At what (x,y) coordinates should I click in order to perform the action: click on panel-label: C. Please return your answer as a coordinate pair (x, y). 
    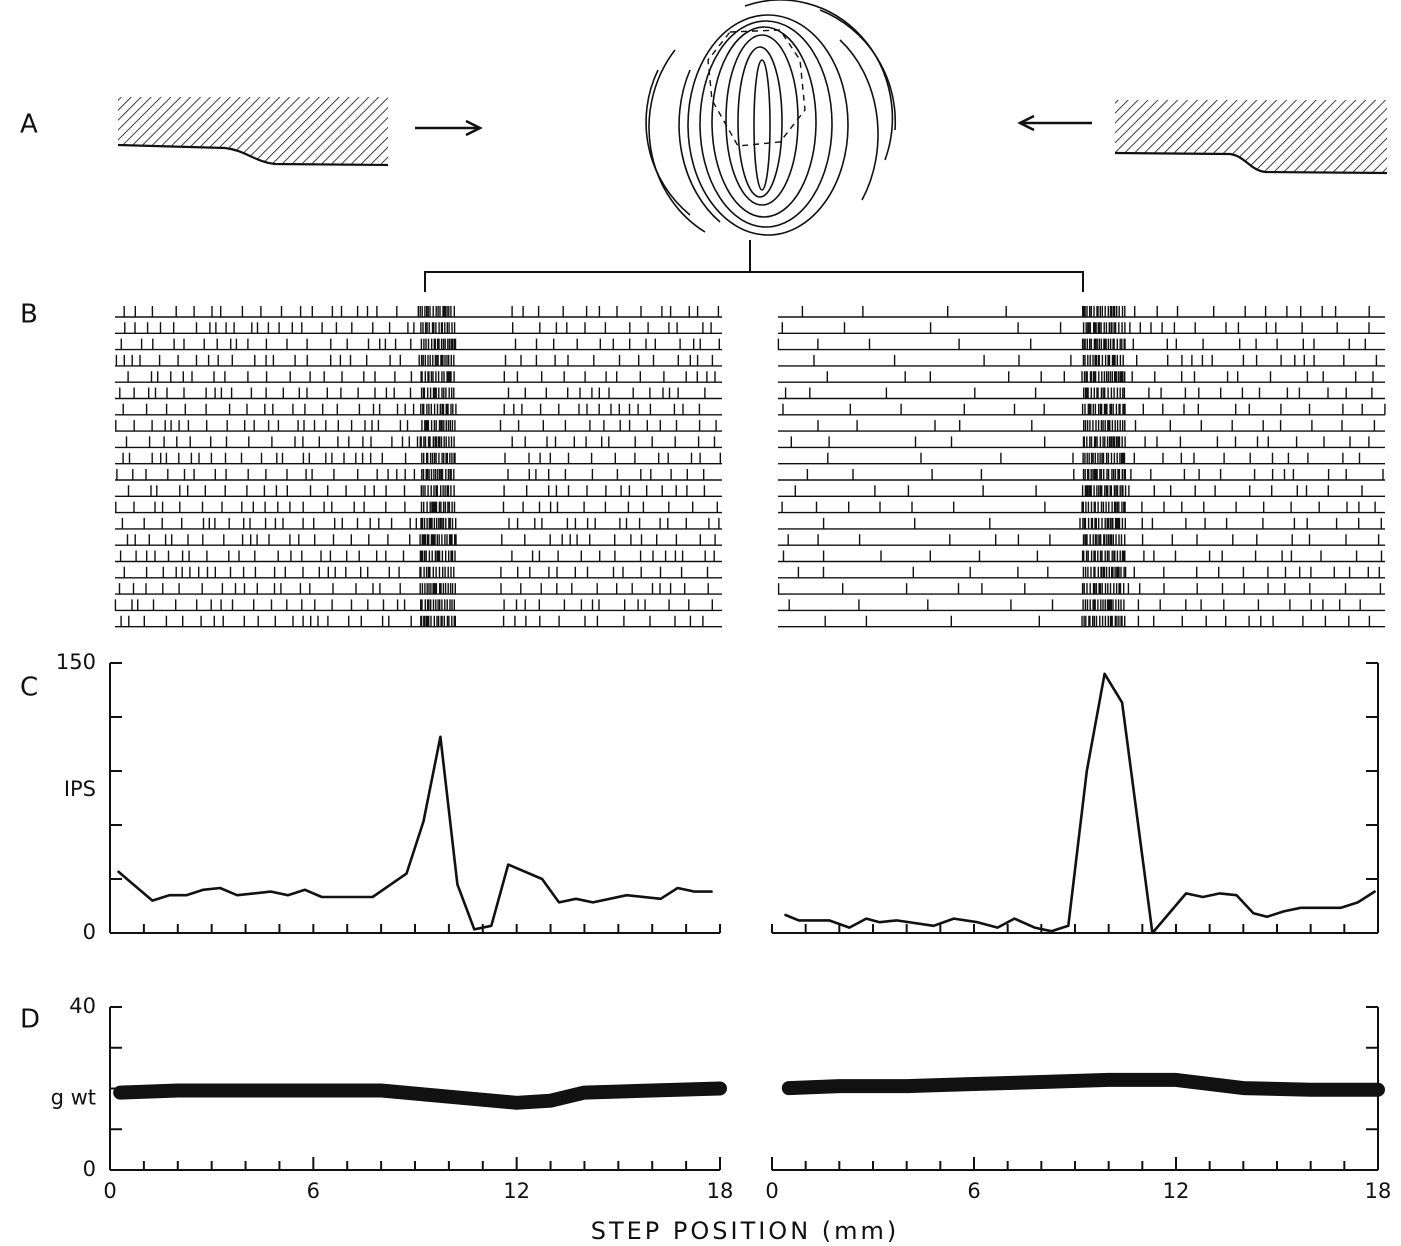
    Looking at the image, I should click on (29, 688).